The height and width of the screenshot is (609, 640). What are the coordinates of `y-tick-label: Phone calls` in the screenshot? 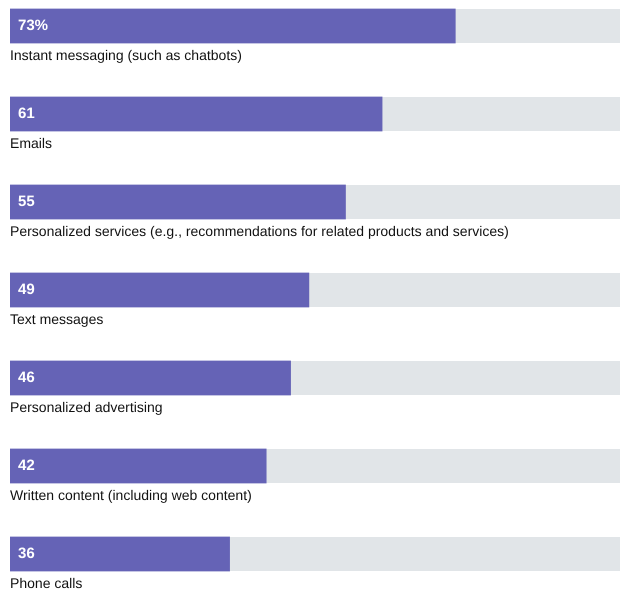 It's located at (46, 582).